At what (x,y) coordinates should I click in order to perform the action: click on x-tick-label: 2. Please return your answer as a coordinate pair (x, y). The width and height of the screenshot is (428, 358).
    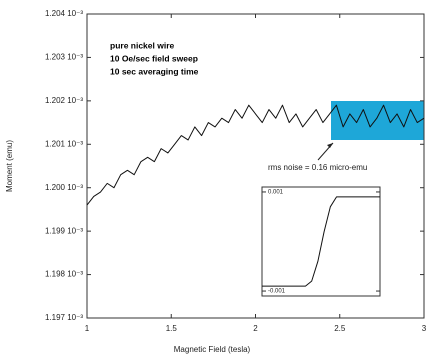
    Looking at the image, I should click on (255, 328).